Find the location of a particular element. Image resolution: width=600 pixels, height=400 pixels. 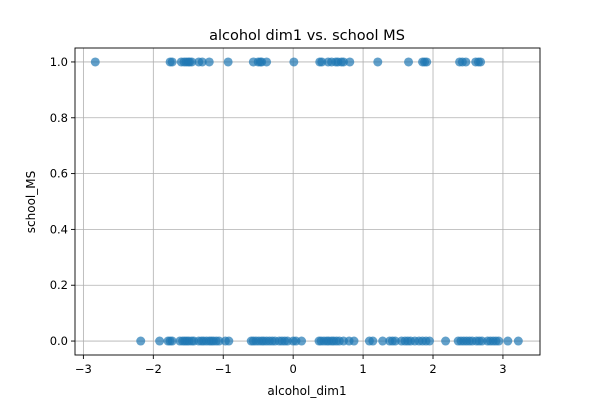

y-axis-ticks: 0.0 0.2 0.4 0.6 0.8 1.0 is located at coordinates (62, 201).